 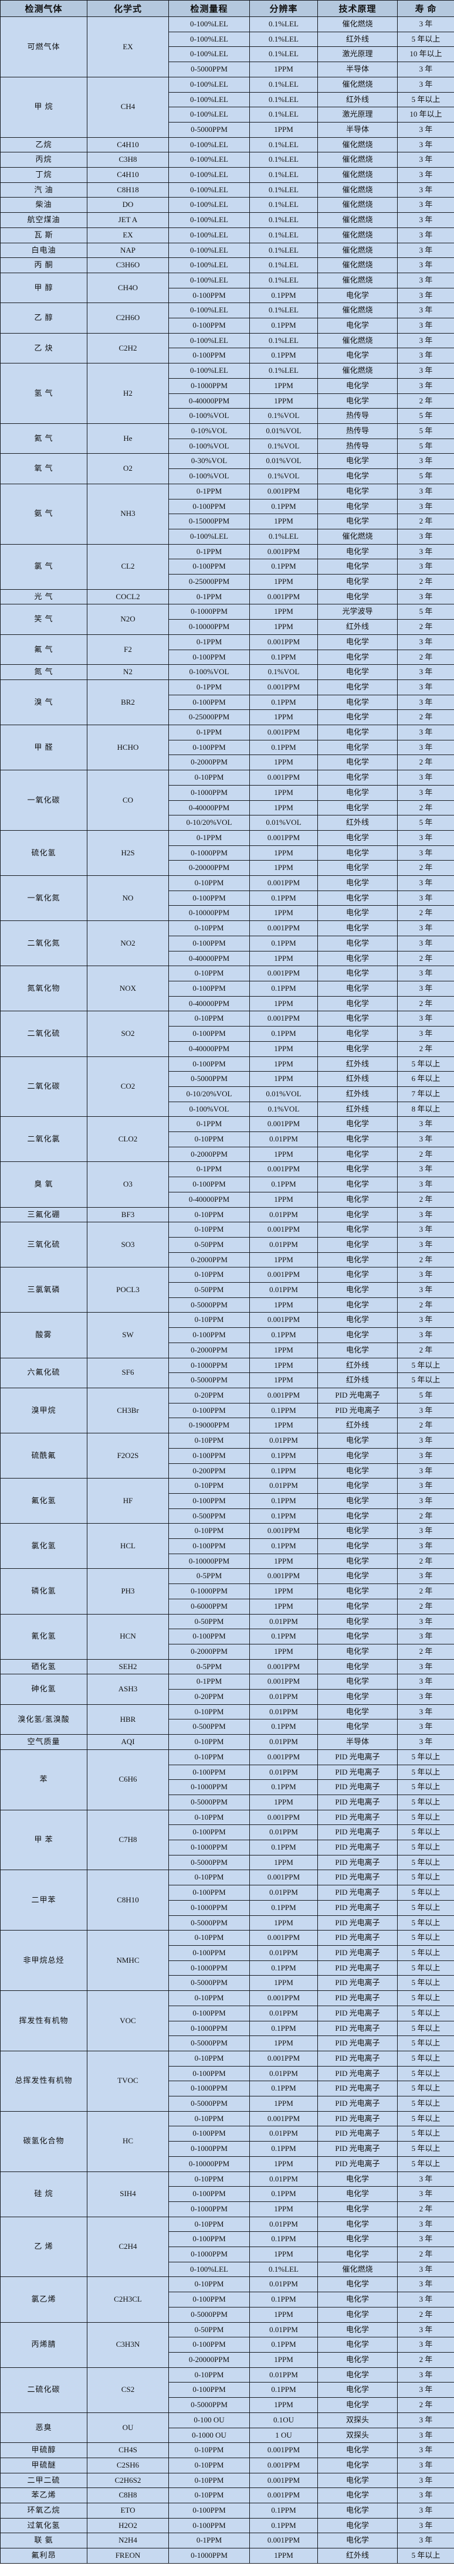 I want to click on formula-cell: VOC, so click(x=128, y=2021).